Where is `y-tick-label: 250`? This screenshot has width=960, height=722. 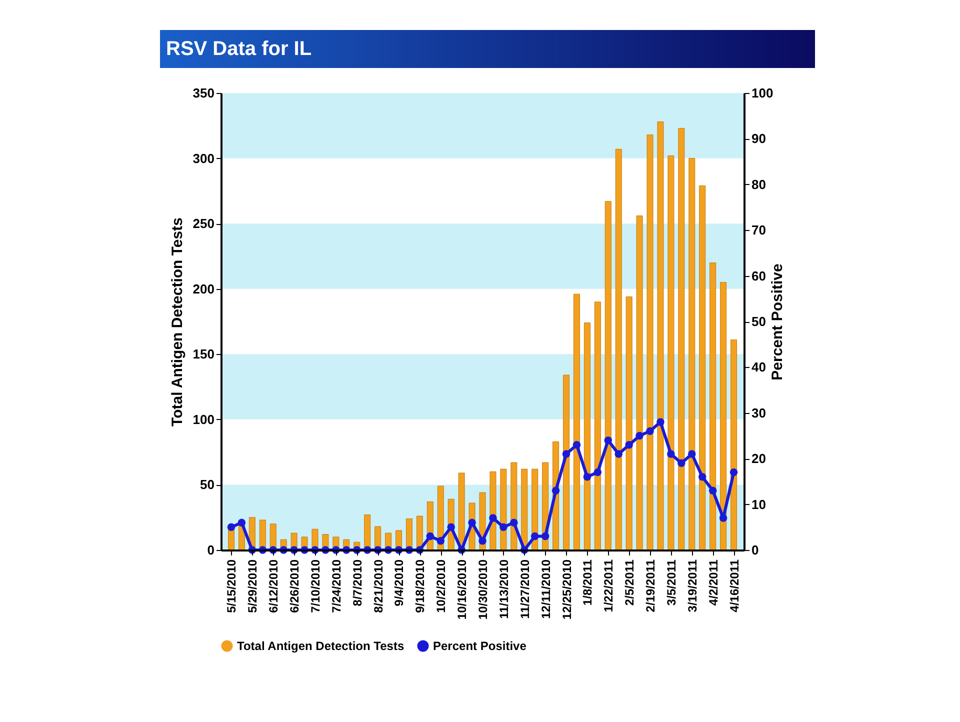 y-tick-label: 250 is located at coordinates (203, 224).